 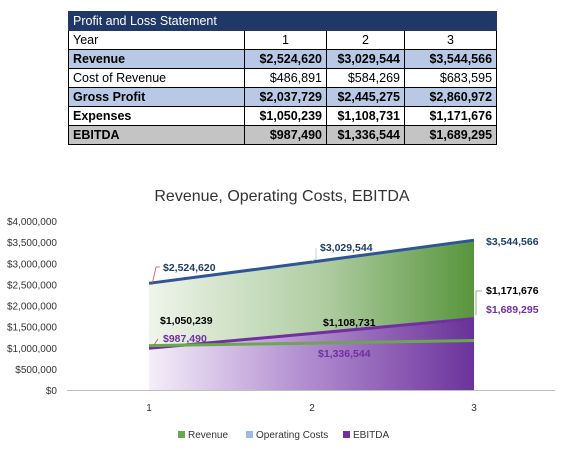 What do you see at coordinates (450, 135) in the screenshot?
I see `value-cell: $1,689,295` at bounding box center [450, 135].